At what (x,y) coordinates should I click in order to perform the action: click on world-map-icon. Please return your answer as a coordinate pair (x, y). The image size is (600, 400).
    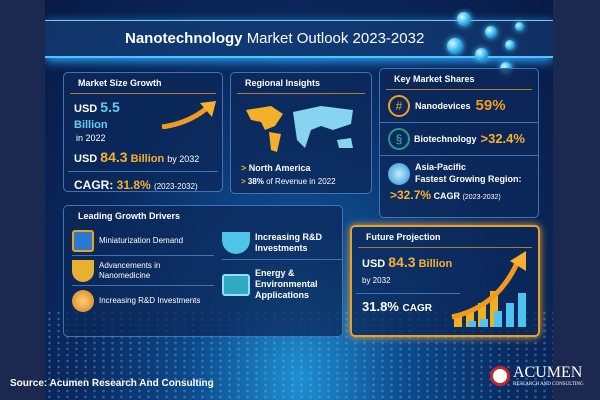
    Looking at the image, I should click on (301, 126).